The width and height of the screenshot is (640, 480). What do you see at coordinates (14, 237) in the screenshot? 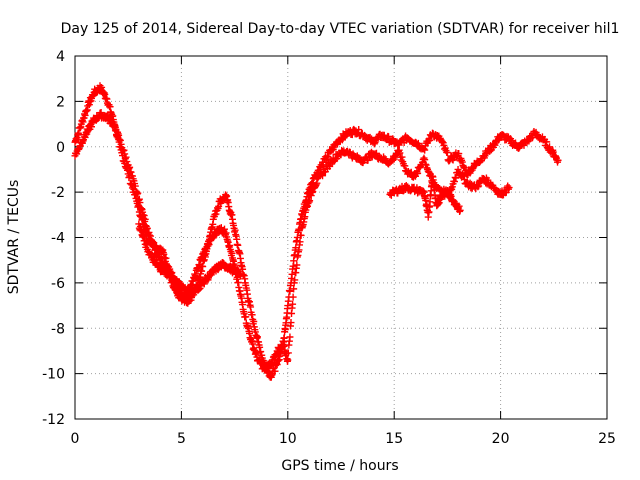
I see `y-axis-label: SDTVAR / TECUs` at bounding box center [14, 237].